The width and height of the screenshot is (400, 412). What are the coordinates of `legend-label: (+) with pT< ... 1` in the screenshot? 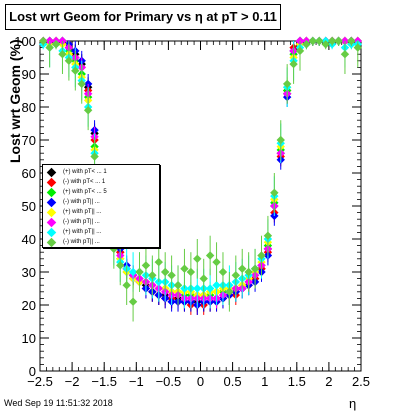 It's located at (85, 172).